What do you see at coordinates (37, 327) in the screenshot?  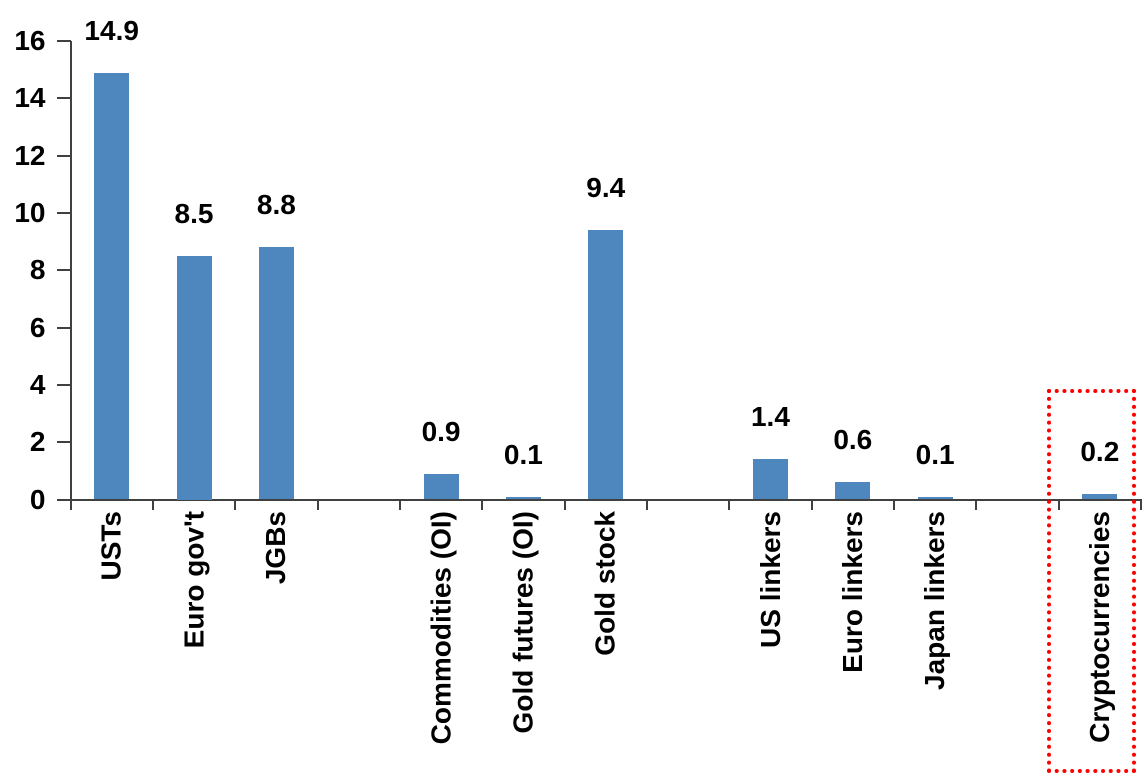 I see `y-tick-label: 6` at bounding box center [37, 327].